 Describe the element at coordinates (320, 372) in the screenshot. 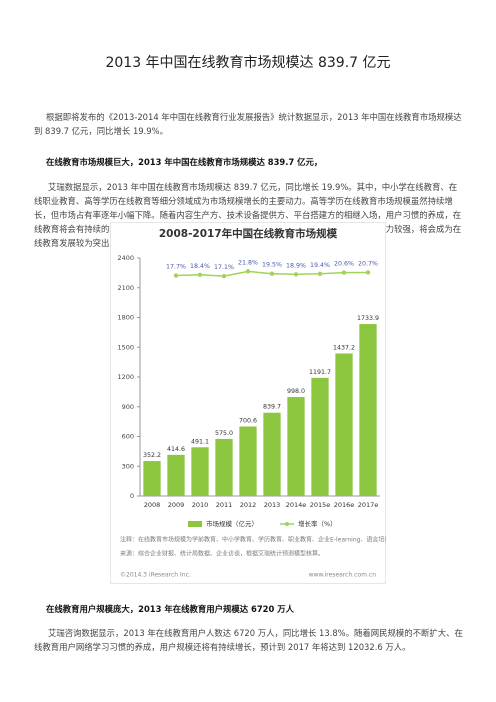

I see `data-label: 1191.7` at that location.